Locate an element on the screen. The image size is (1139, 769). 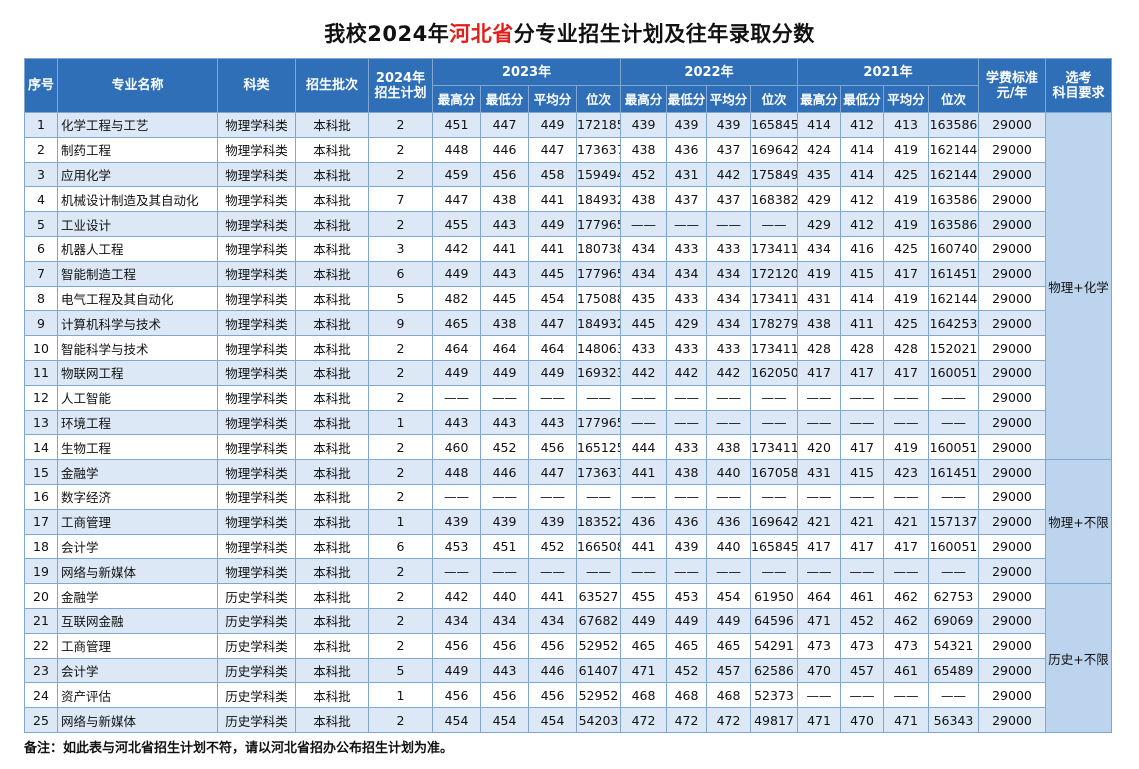
cell: 23 is located at coordinates (41, 670).